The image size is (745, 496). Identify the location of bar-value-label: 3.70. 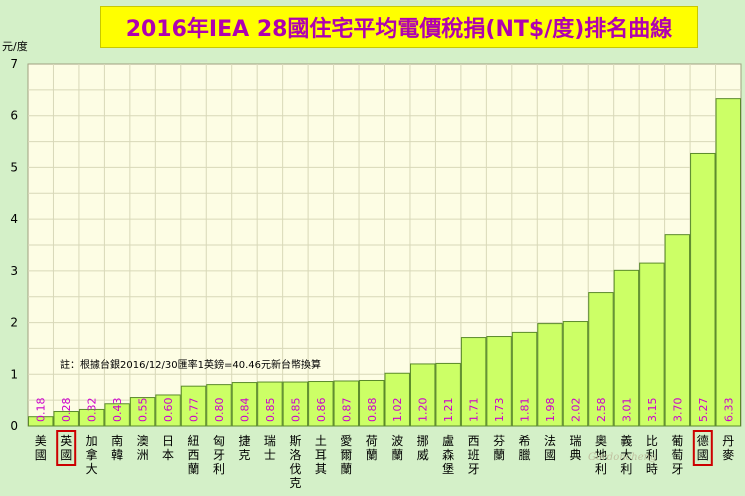
(677, 410).